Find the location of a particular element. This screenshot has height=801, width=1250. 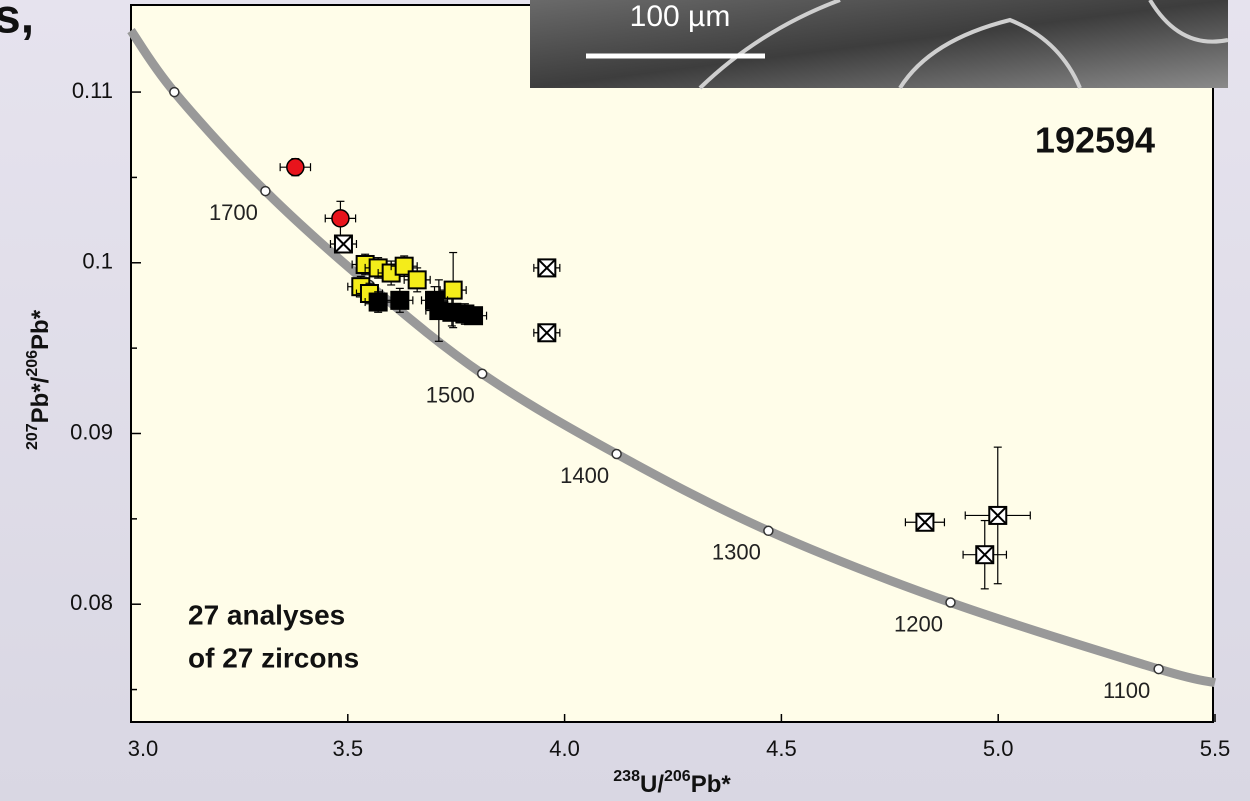

x-label-parts: 238U/206Pb* is located at coordinates (672, 783).